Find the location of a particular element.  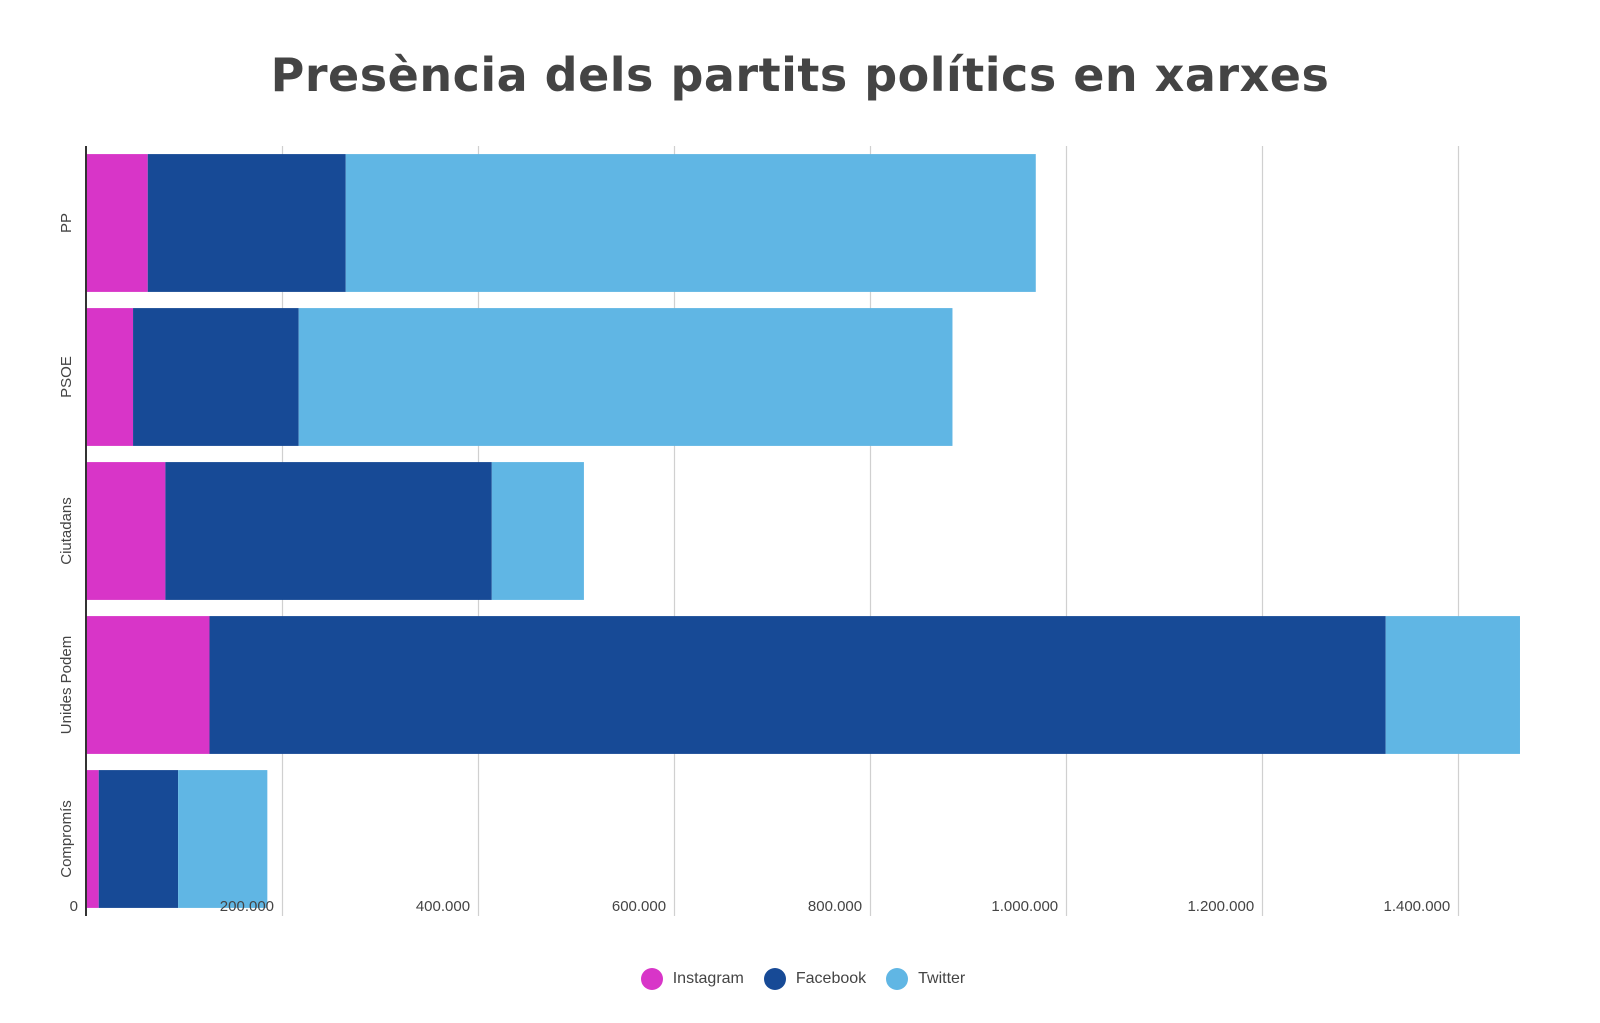

y-category-label: Unides Podem is located at coordinates (66, 685).